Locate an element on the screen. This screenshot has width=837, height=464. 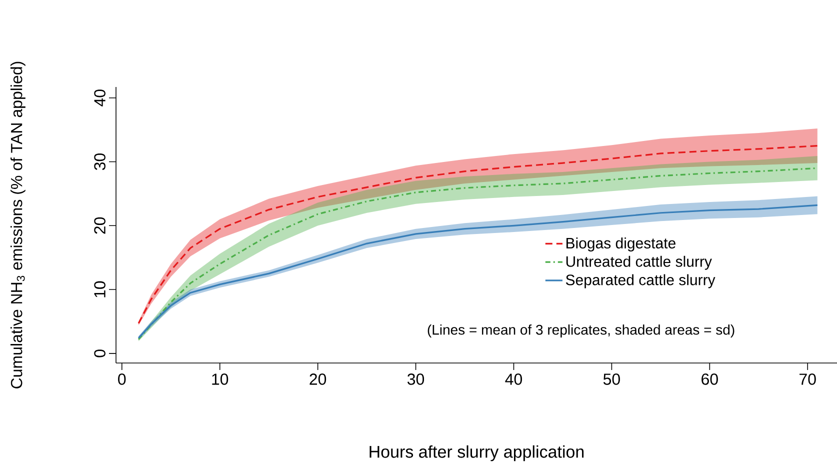
y-tick-label: 40 is located at coordinates (100, 98).